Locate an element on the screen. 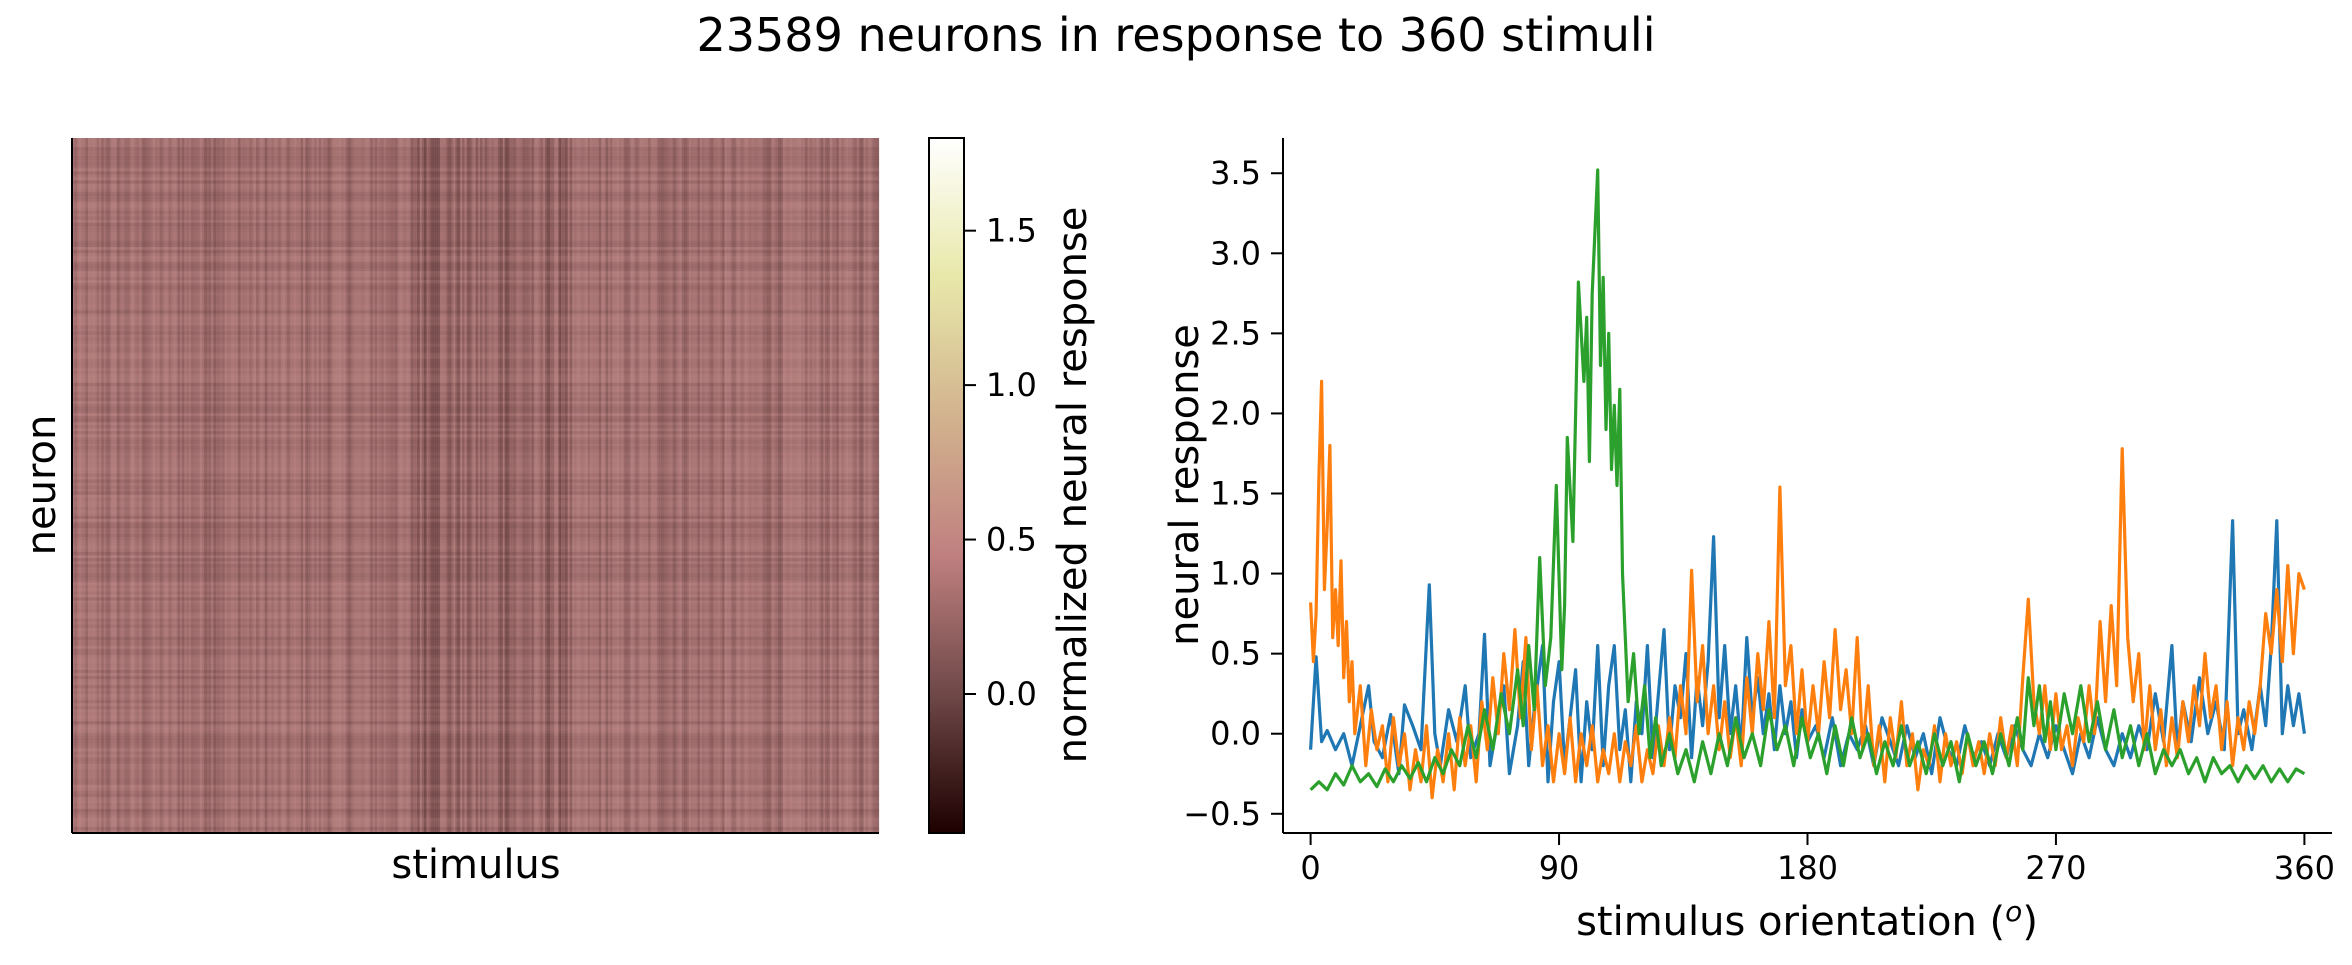 Image resolution: width=2352 pixels, height=965 pixels. line-xlabel: stimulus orientation (o) is located at coordinates (1807, 920).